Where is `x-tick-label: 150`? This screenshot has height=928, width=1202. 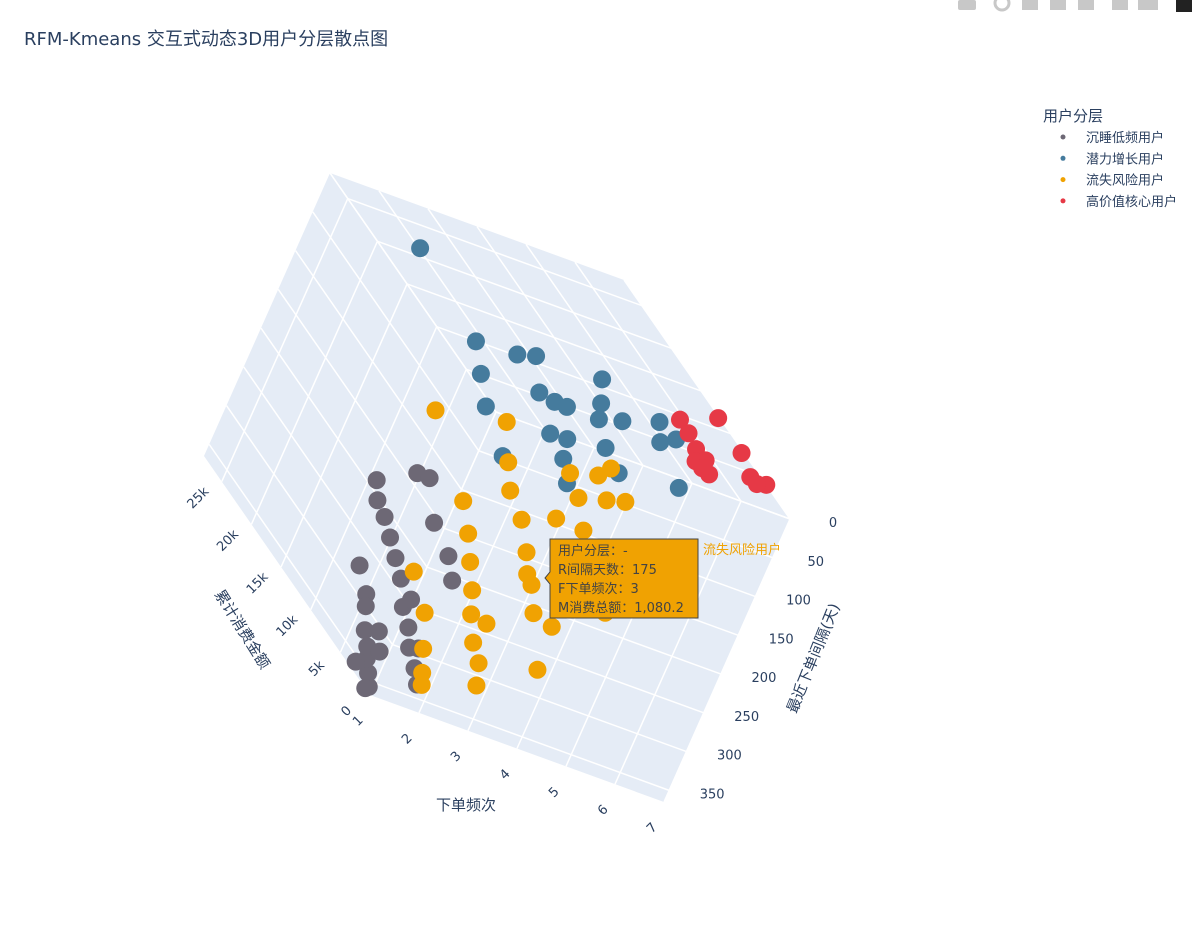
x-tick-label: 150 is located at coordinates (781, 639).